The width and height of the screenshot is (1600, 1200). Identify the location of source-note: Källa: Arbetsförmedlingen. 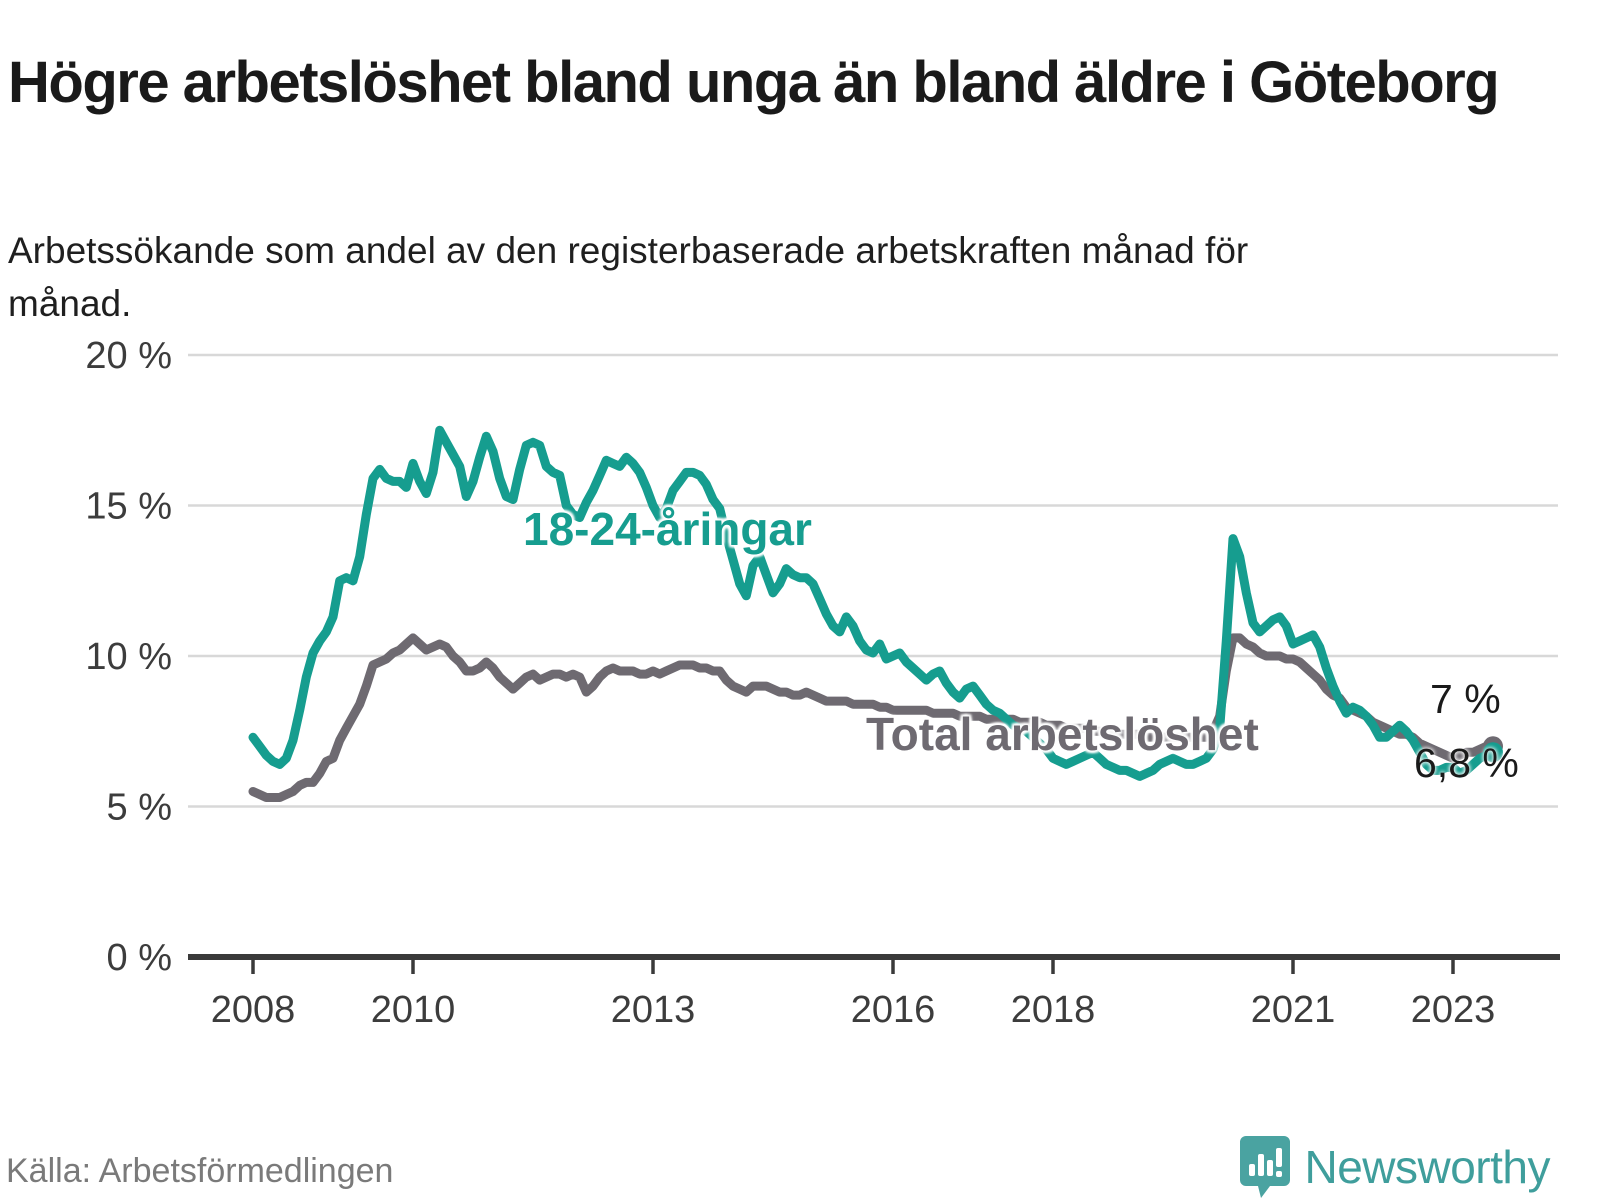
(200, 1171).